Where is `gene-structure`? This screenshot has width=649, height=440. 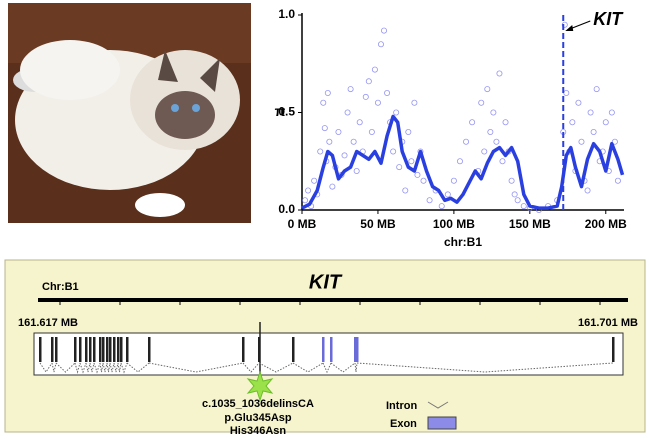 gene-structure is located at coordinates (327, 337).